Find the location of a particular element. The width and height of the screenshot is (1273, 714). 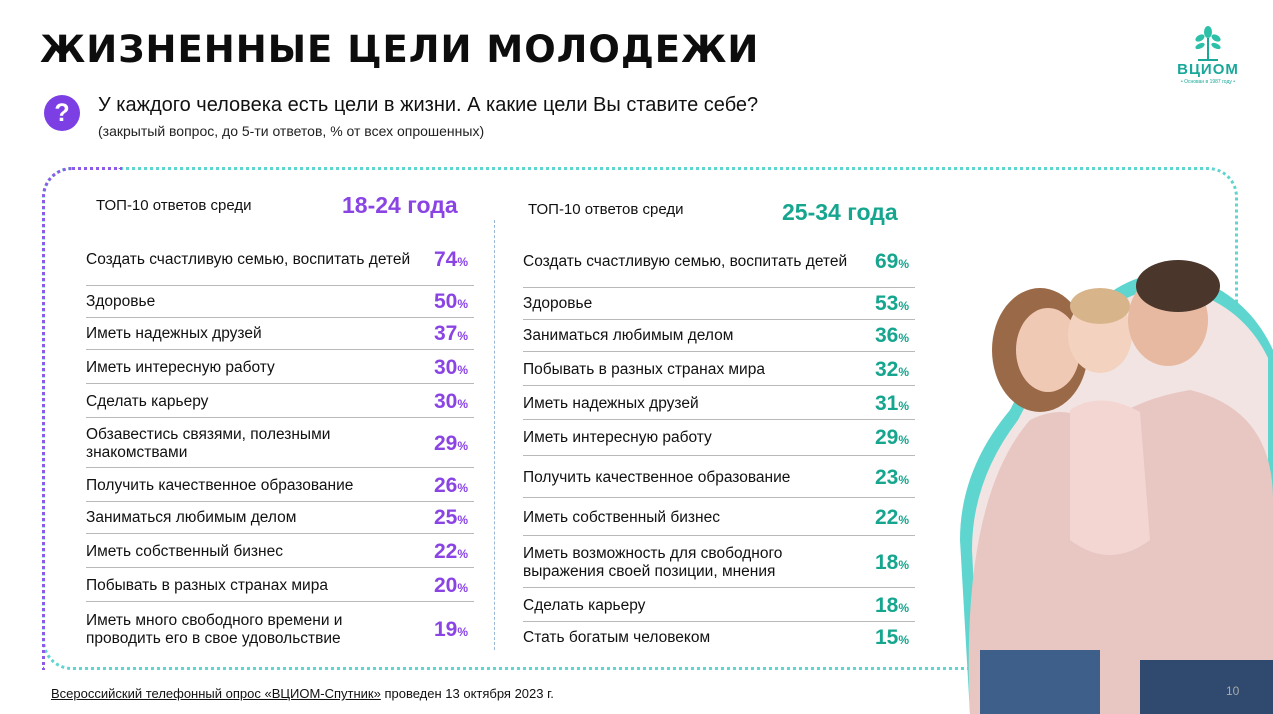

table-row: Заниматься любимым делом 36% is located at coordinates (719, 336).